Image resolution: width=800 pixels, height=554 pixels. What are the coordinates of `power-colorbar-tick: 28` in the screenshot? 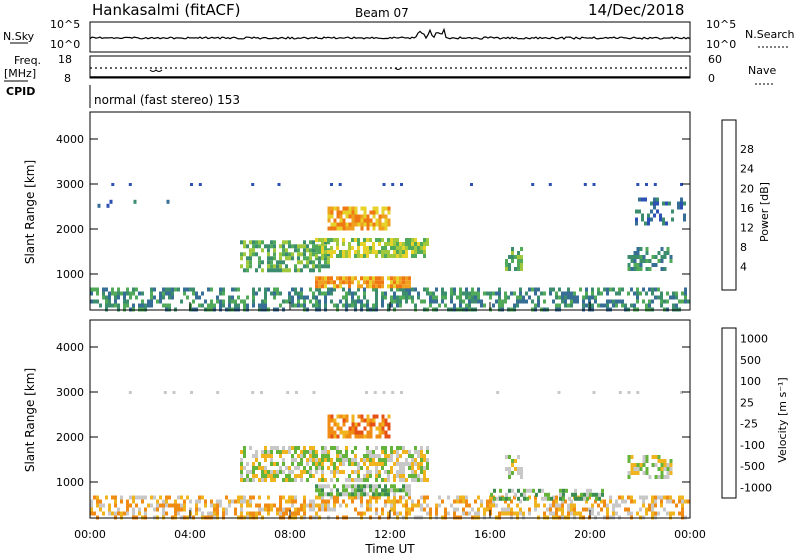 It's located at (747, 149).